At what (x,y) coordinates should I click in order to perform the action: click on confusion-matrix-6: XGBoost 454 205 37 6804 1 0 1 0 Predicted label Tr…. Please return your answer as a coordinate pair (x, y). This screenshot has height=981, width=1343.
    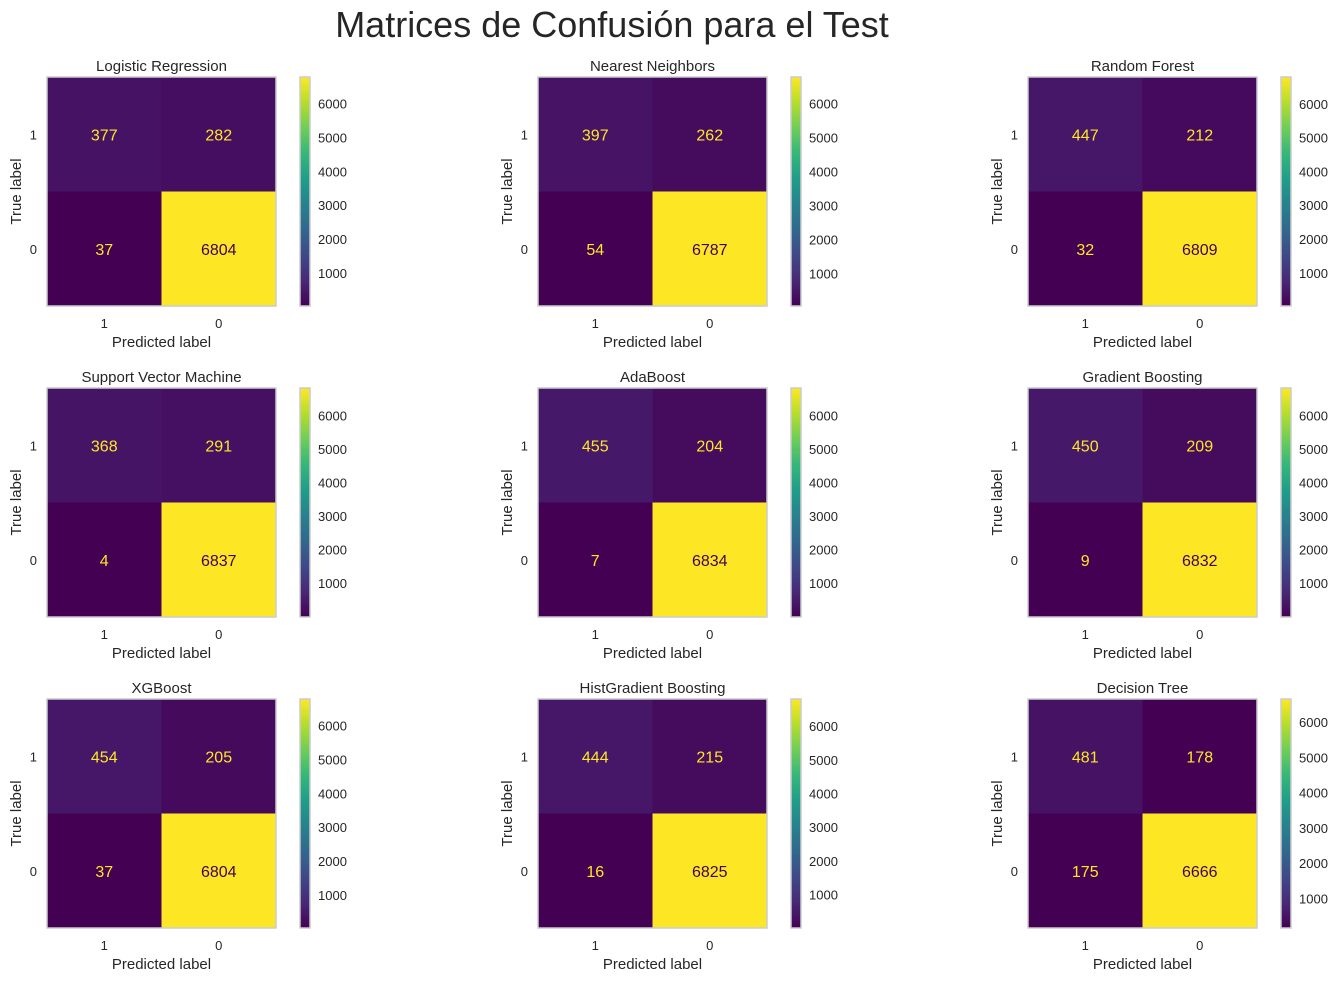
    Looking at the image, I should click on (177, 826).